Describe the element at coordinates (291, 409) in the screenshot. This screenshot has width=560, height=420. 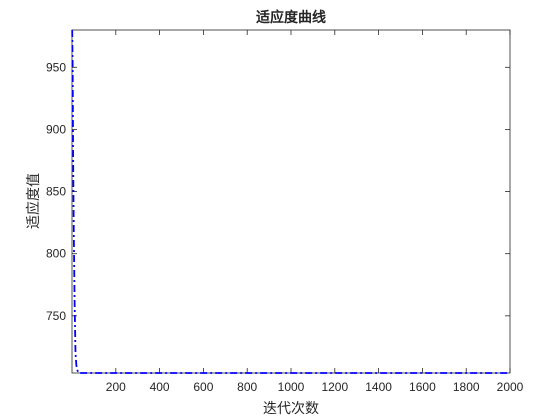
I see `x-axis-label: 迭代次数` at that location.